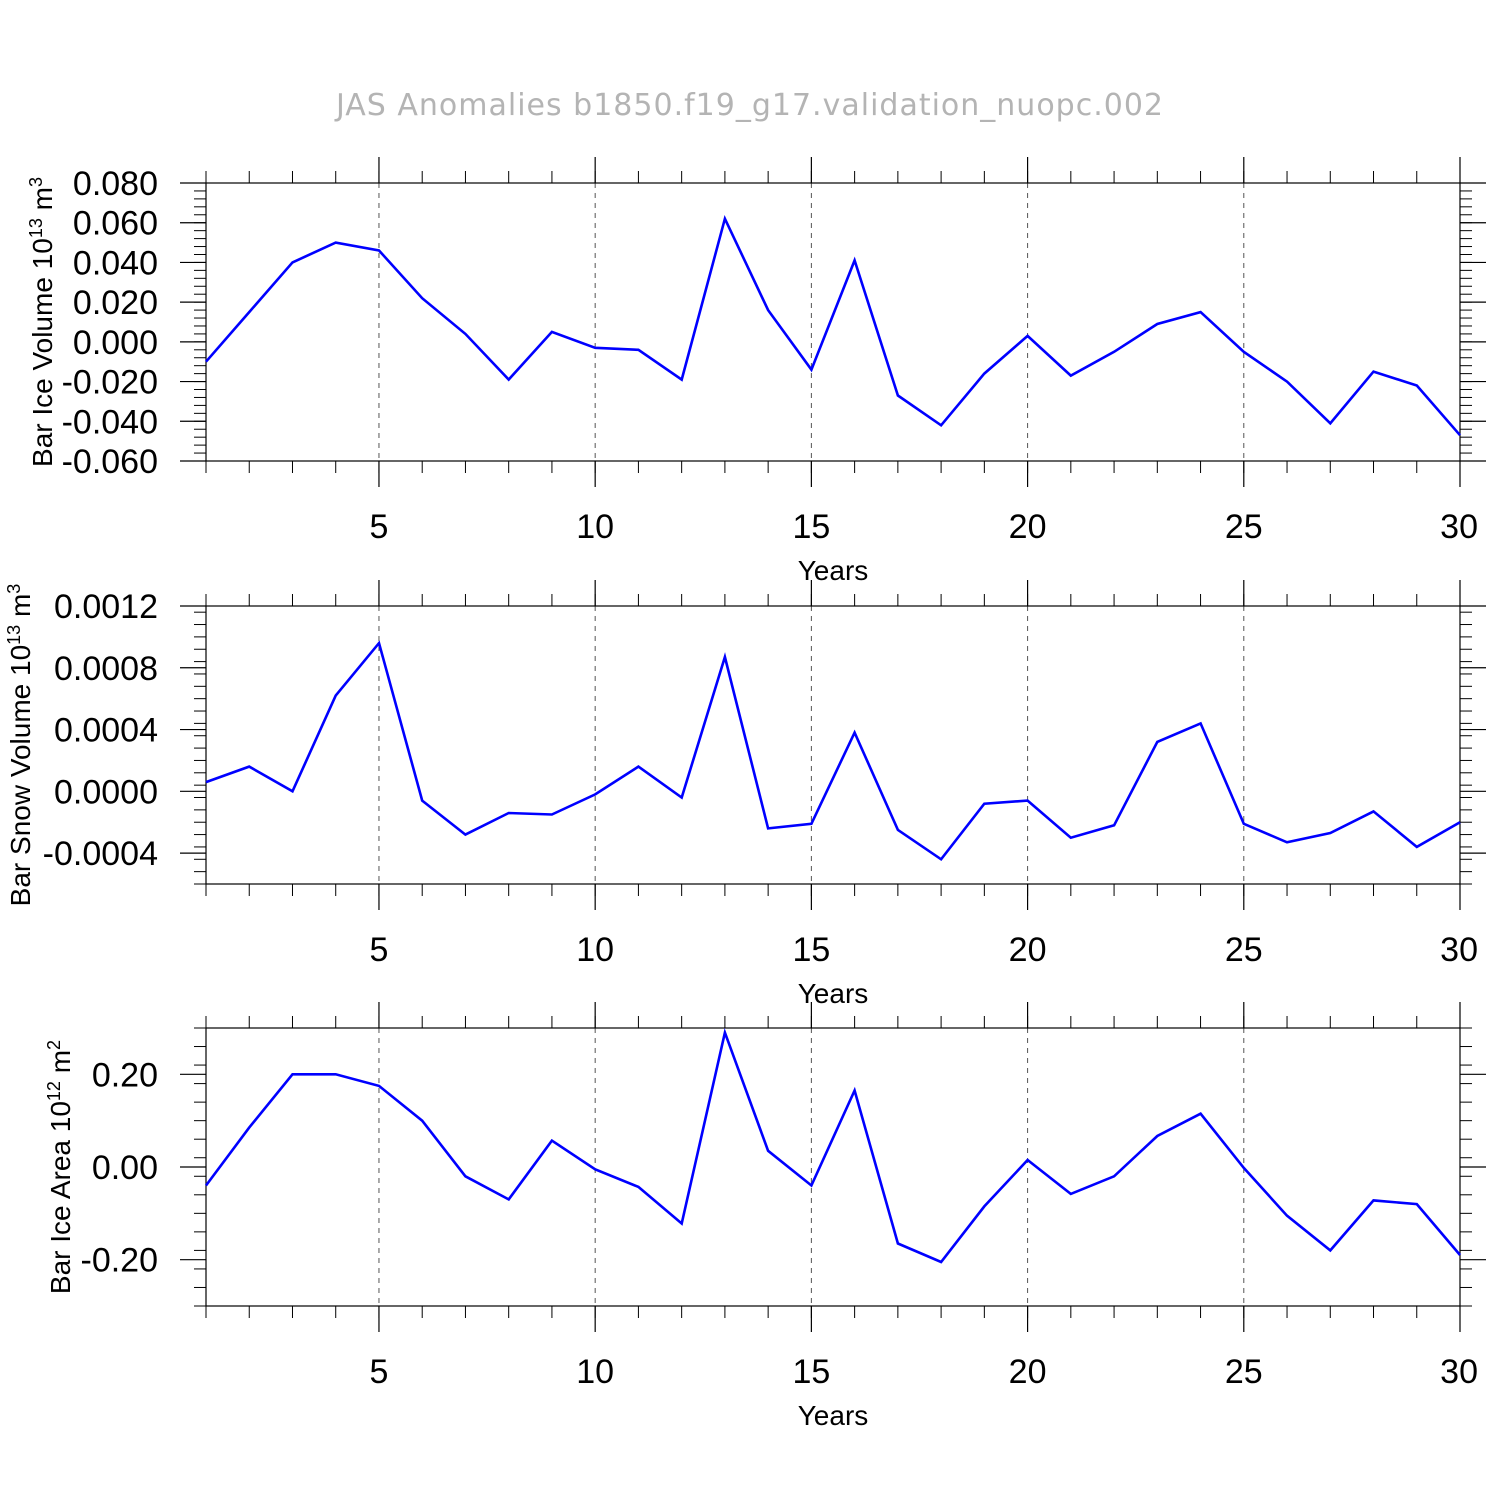 This screenshot has width=1500, height=1500. I want to click on y-tick-label: 0.0004, so click(106, 731).